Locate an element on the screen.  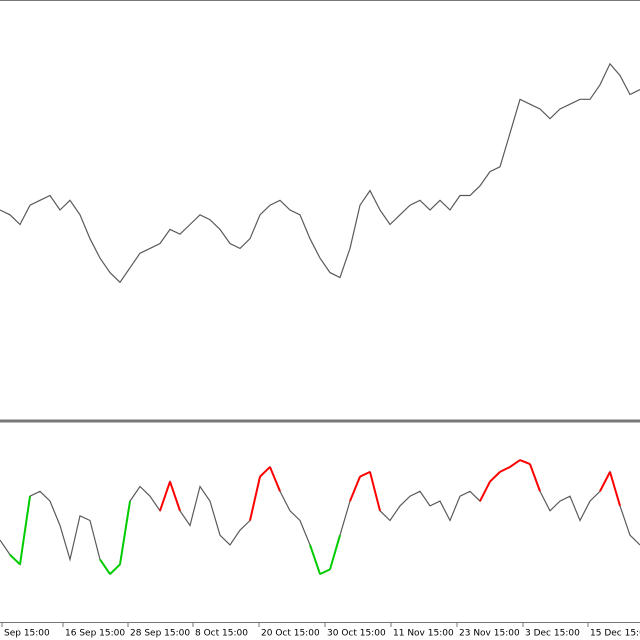
x-tick-label: 28 Sep 15:00 is located at coordinates (160, 634).